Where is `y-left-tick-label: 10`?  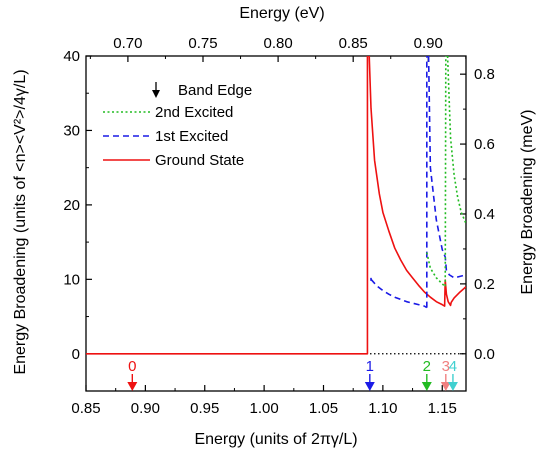
y-left-tick-label: 10 is located at coordinates (71, 279).